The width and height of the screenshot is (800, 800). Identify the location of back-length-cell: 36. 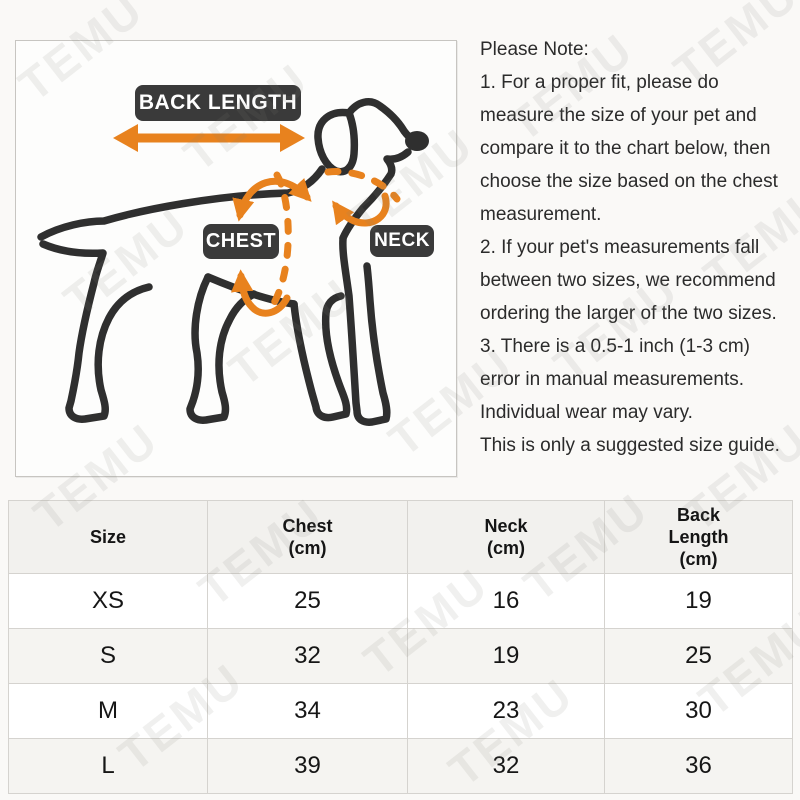
(698, 766).